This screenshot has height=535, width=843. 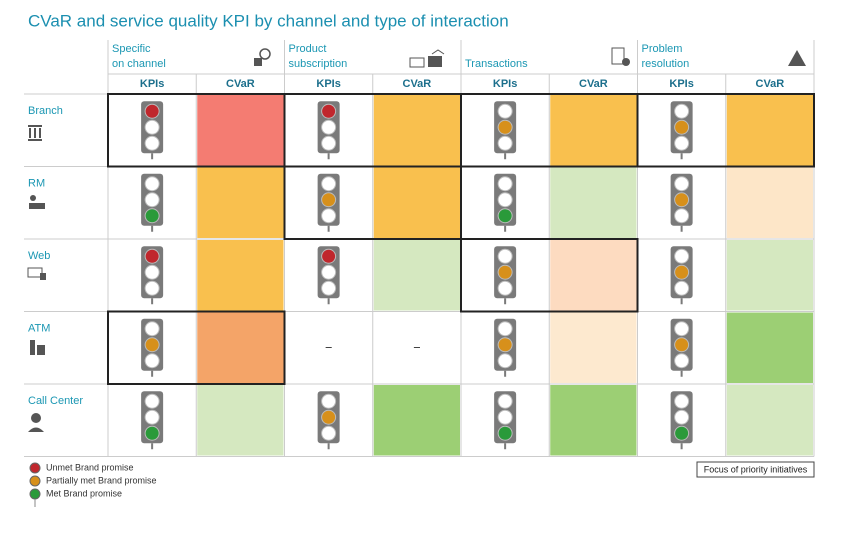 I want to click on group-label: Product, so click(x=308, y=49).